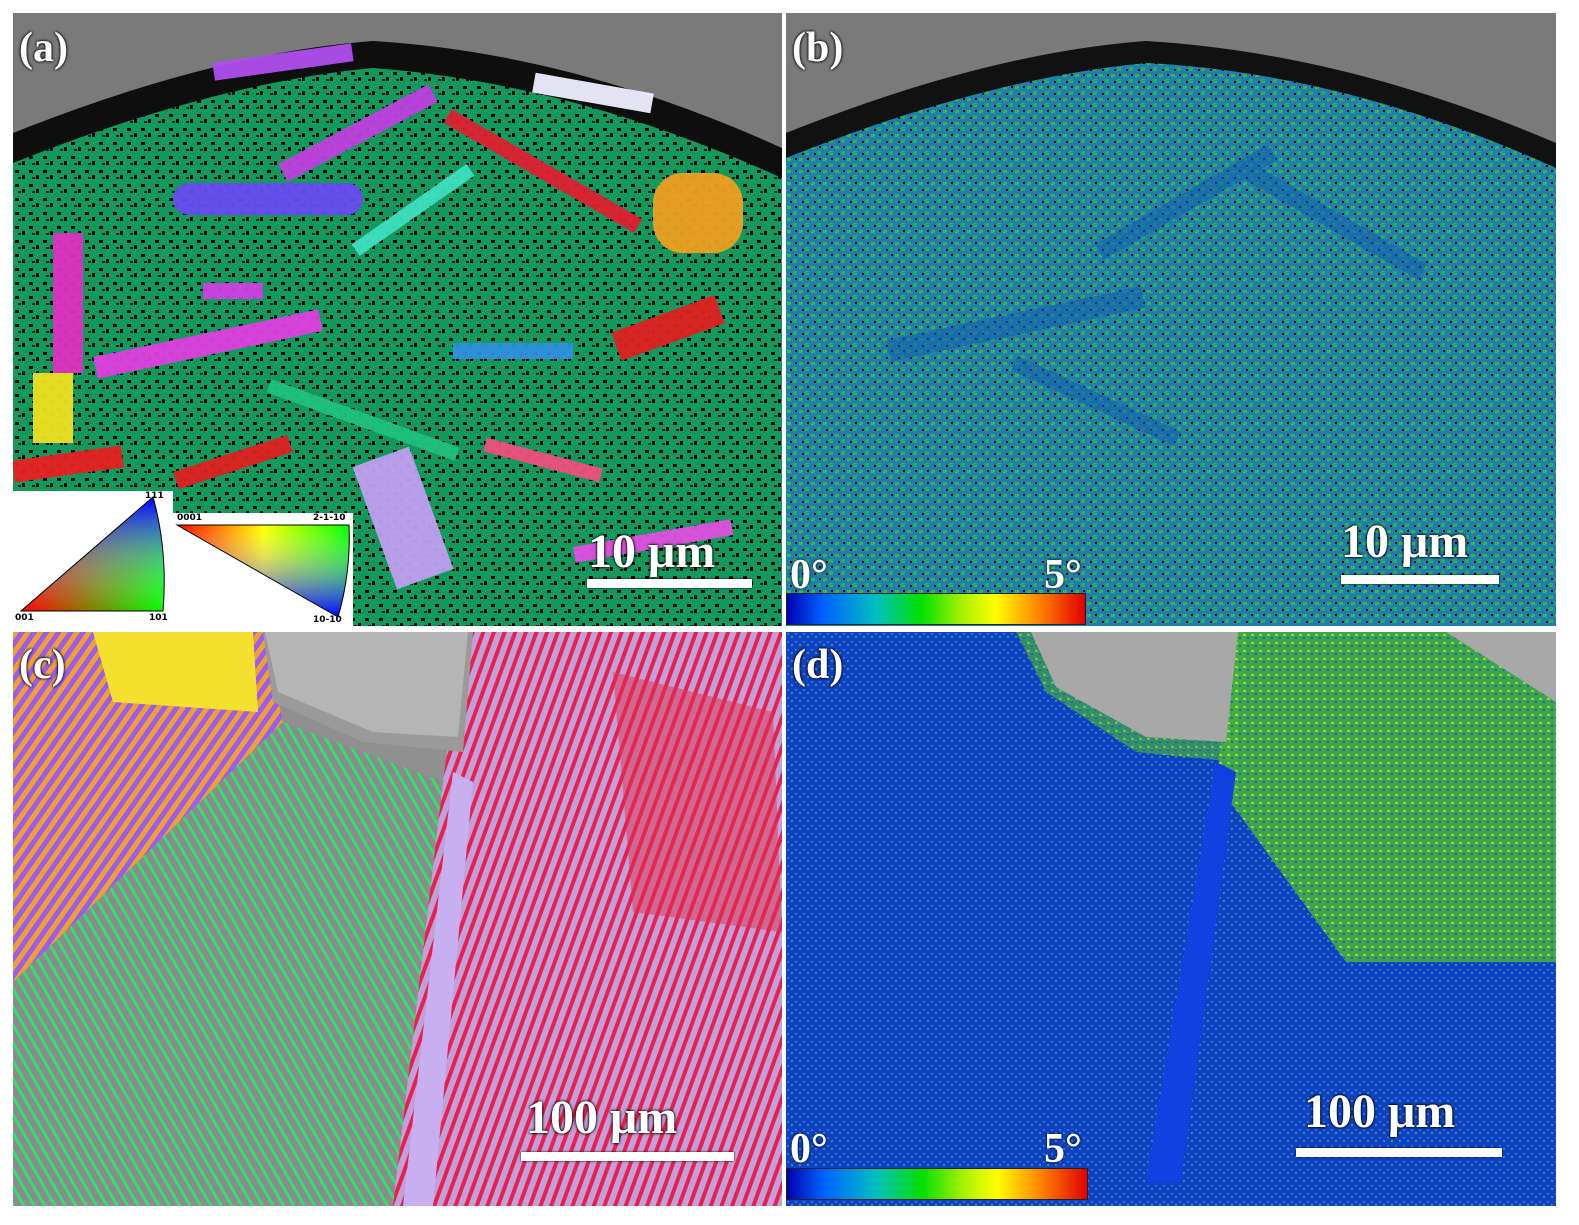 The width and height of the screenshot is (1579, 1225). What do you see at coordinates (818, 48) in the screenshot?
I see `panel-label-b: (b)` at bounding box center [818, 48].